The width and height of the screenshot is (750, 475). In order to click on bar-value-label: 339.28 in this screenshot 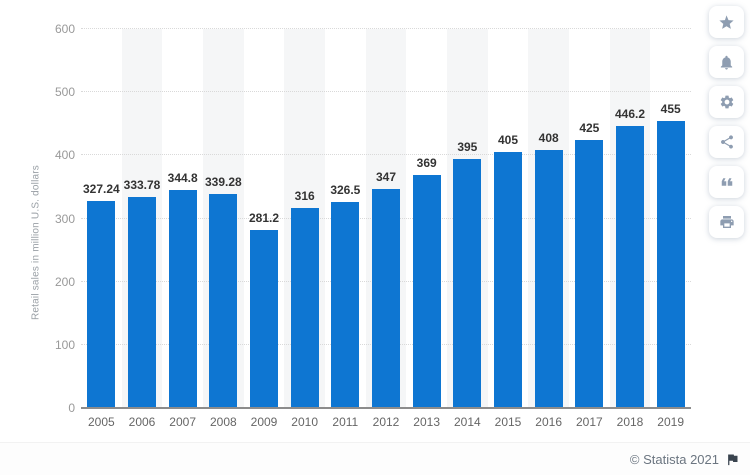, I will do `click(223, 181)`.